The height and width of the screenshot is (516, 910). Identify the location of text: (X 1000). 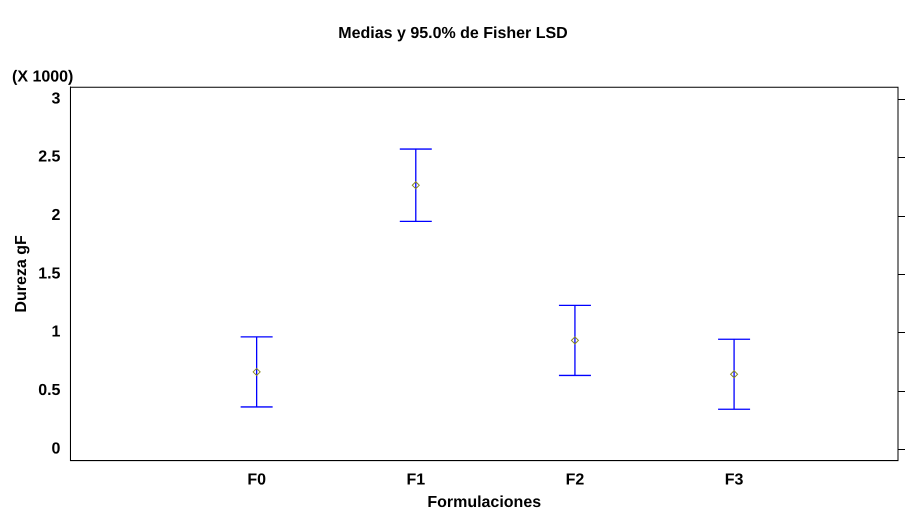
(43, 77).